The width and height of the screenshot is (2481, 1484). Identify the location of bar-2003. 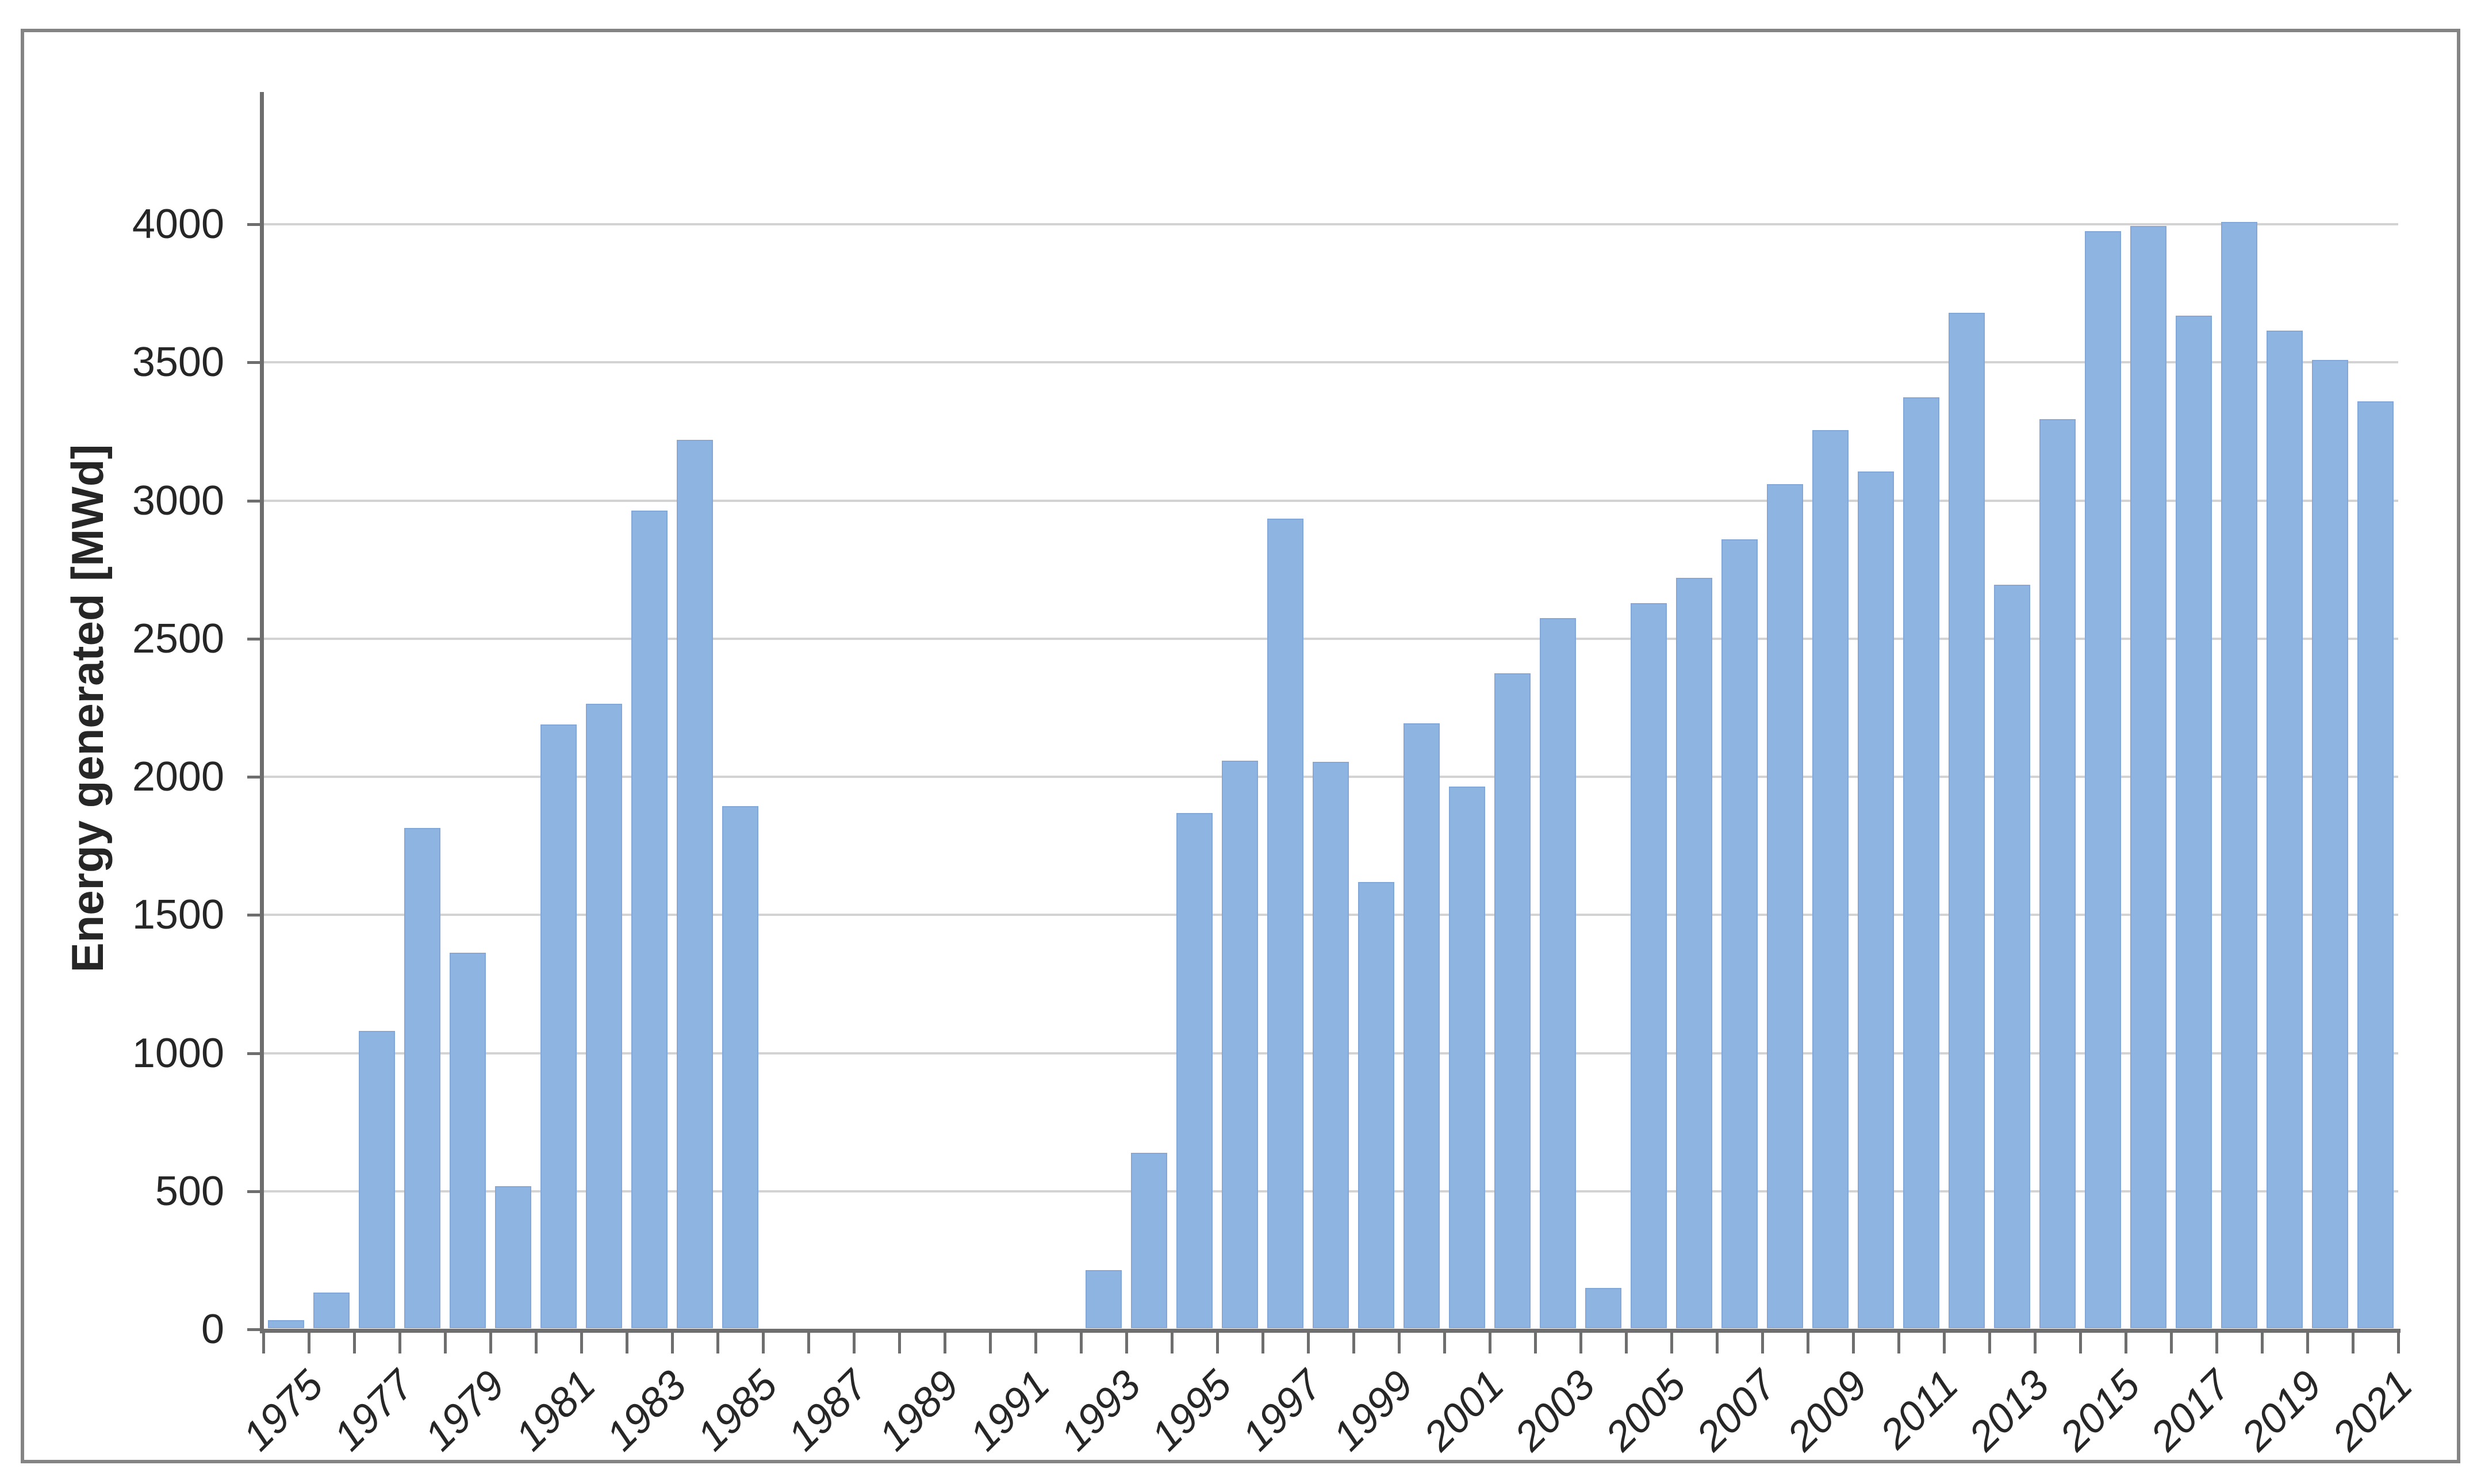
(1558, 973).